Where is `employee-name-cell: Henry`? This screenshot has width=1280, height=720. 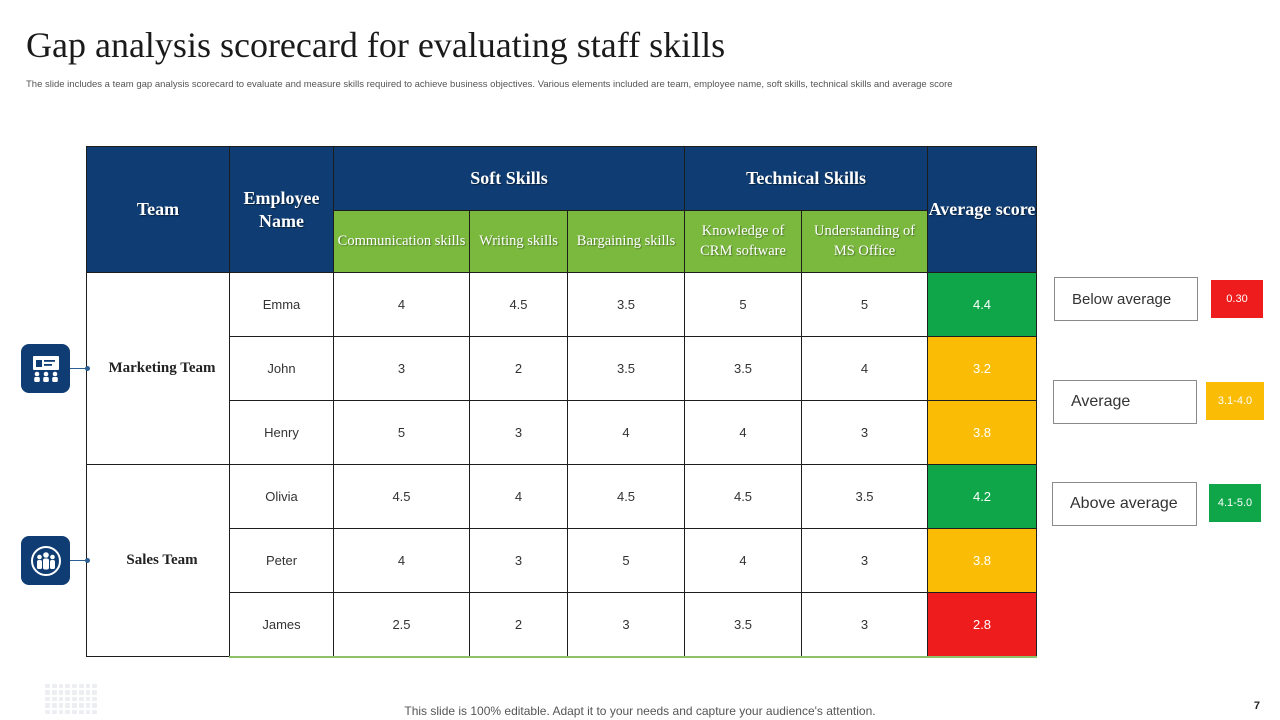
employee-name-cell: Henry is located at coordinates (281, 432).